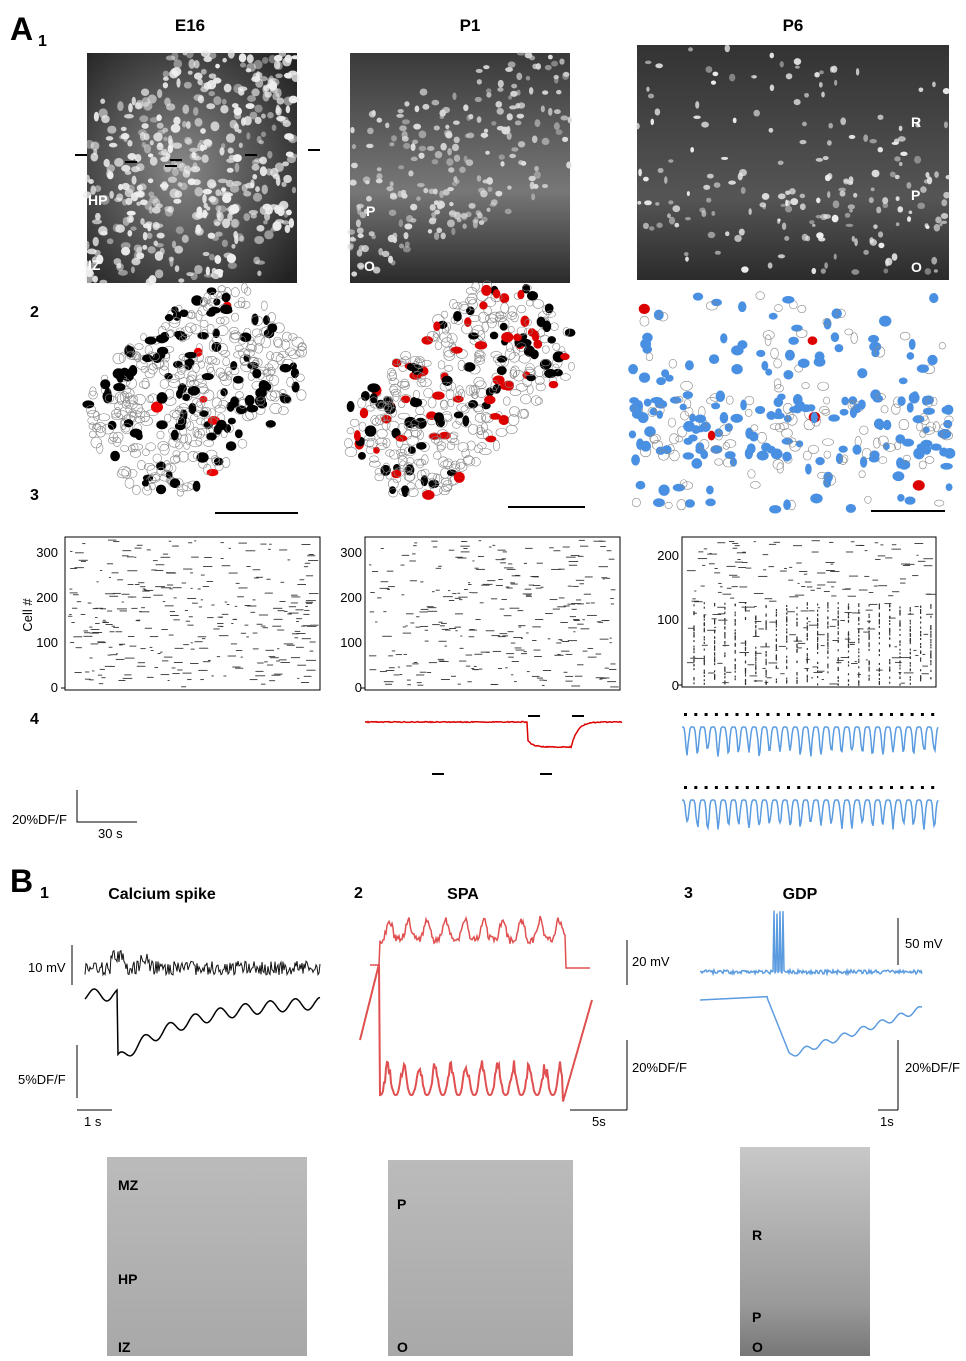 The image size is (966, 1361). What do you see at coordinates (809, 612) in the screenshot?
I see `raster-frame` at bounding box center [809, 612].